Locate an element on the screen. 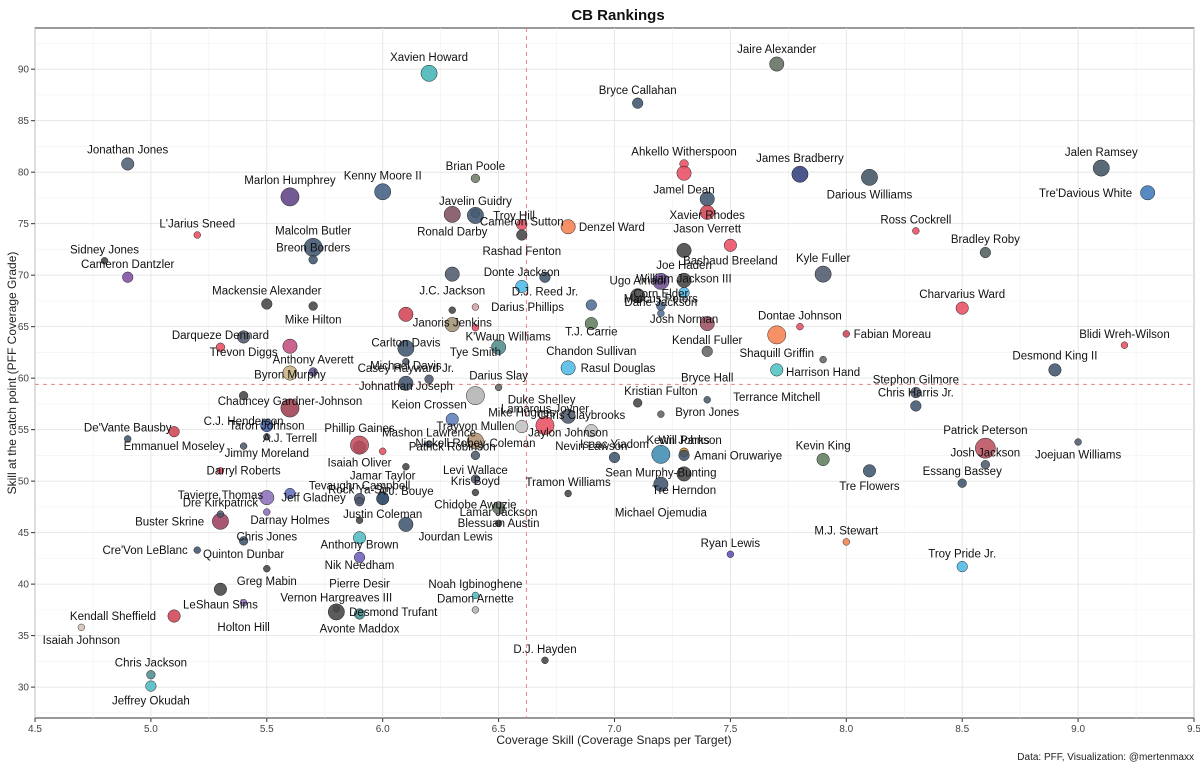 This screenshot has height=766, width=1200. point-label: Buster Skrine is located at coordinates (169, 522).